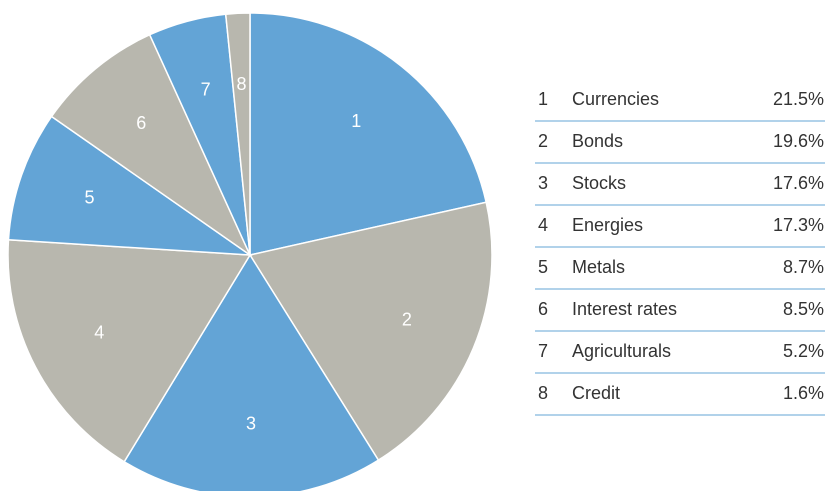 The height and width of the screenshot is (491, 827). What do you see at coordinates (798, 141) in the screenshot?
I see `legend-value: 19.6%` at bounding box center [798, 141].